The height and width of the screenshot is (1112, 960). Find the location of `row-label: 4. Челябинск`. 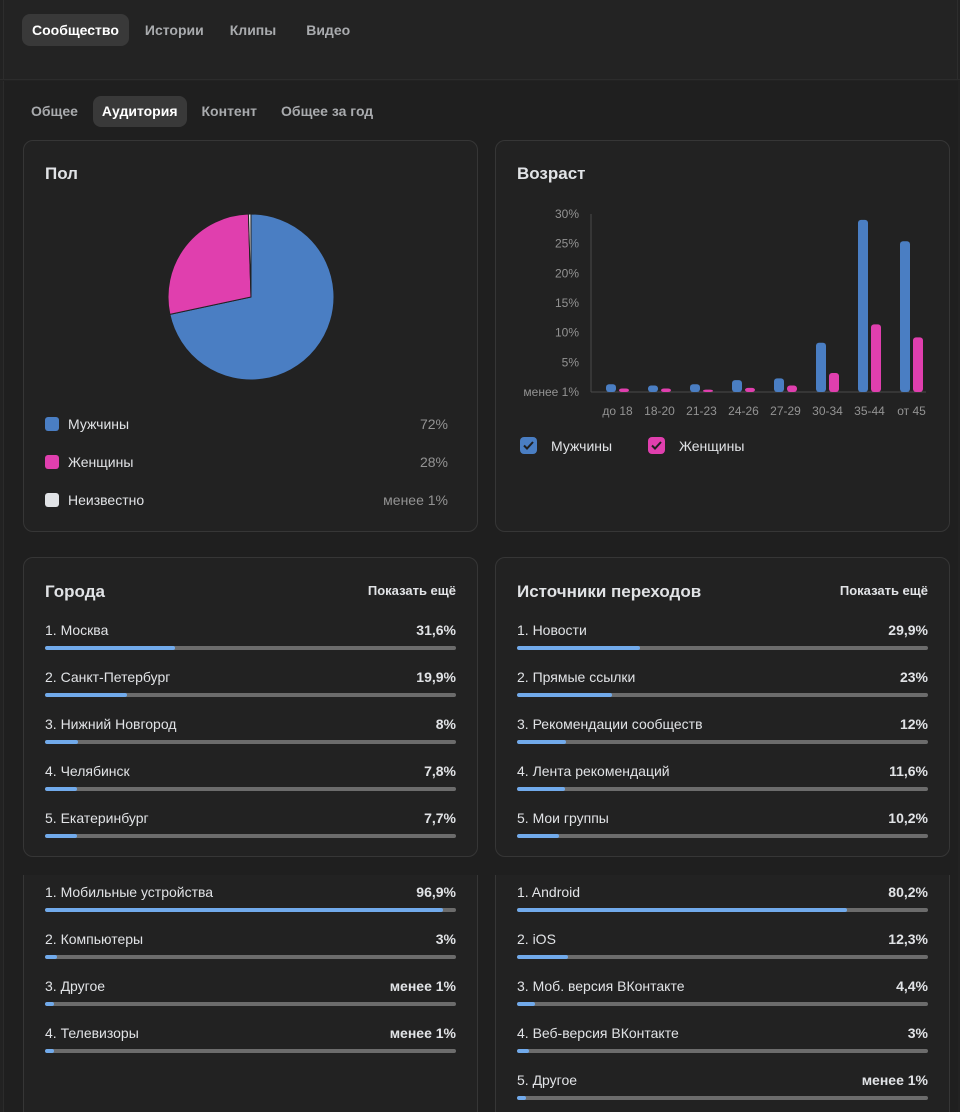

row-label: 4. Челябинск is located at coordinates (87, 771).